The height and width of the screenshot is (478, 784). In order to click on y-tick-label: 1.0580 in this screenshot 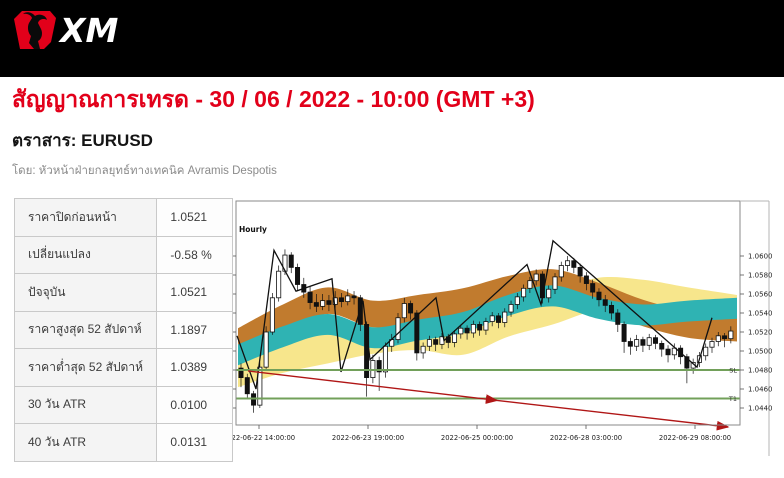, I will do `click(760, 276)`.